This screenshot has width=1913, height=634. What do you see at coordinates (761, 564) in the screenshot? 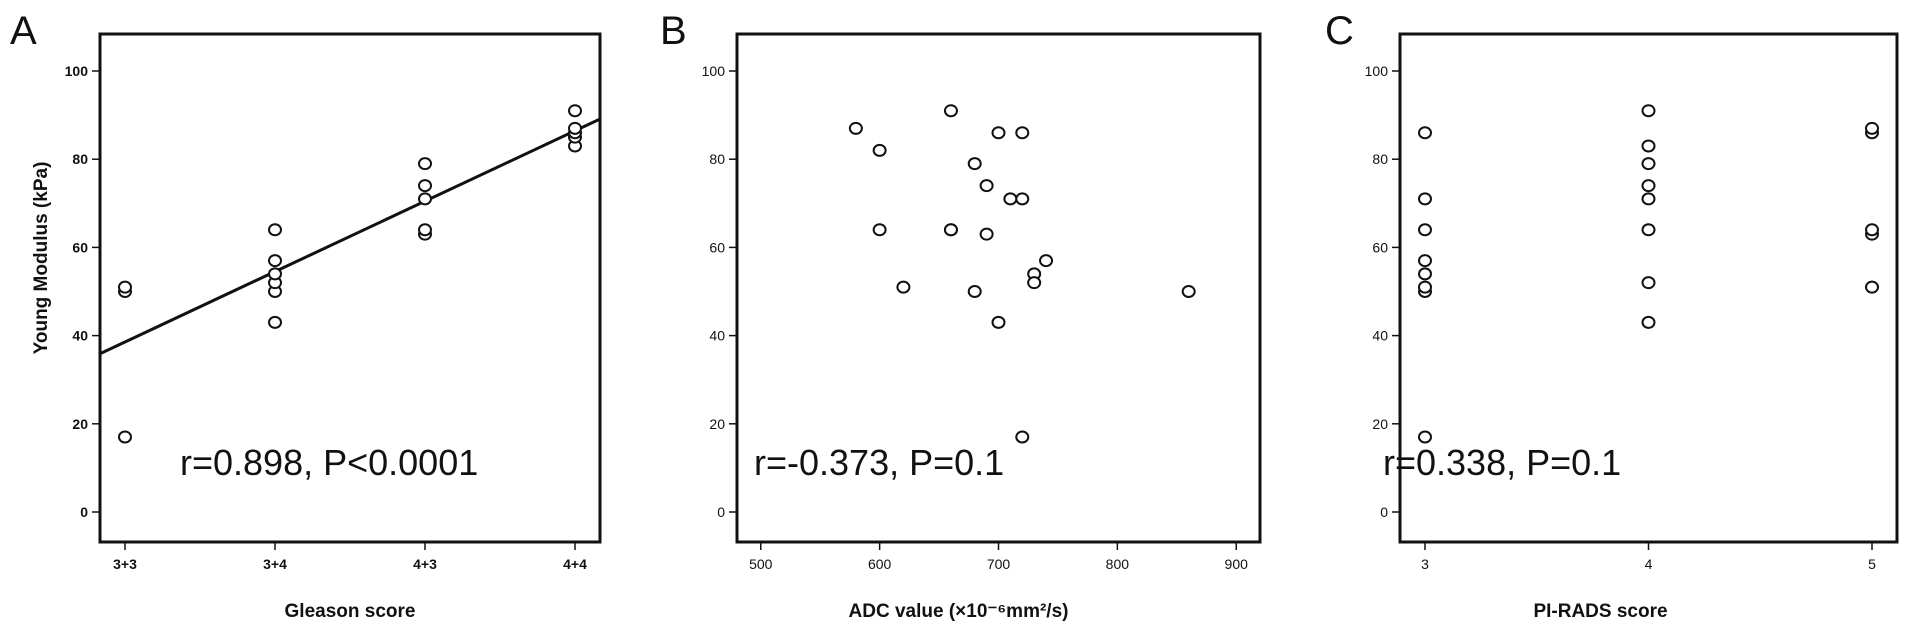
I see `x-tick-label: 500` at bounding box center [761, 564].